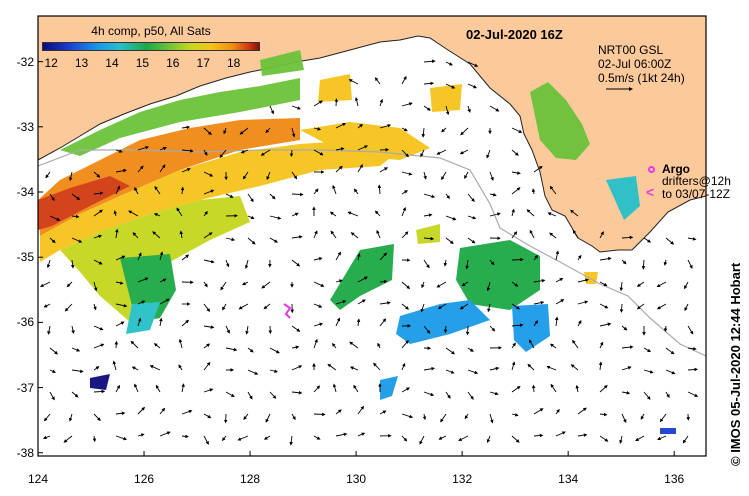 The width and height of the screenshot is (749, 496). I want to click on y-tick-label: -35, so click(25, 257).